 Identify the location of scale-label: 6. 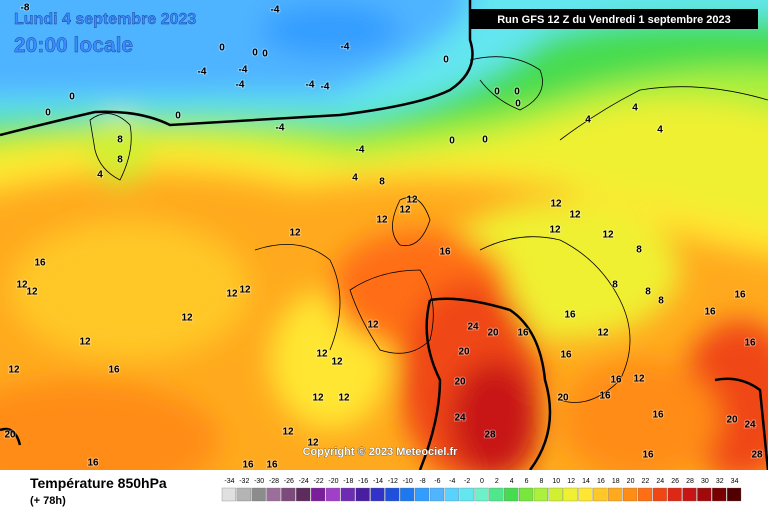
(527, 481).